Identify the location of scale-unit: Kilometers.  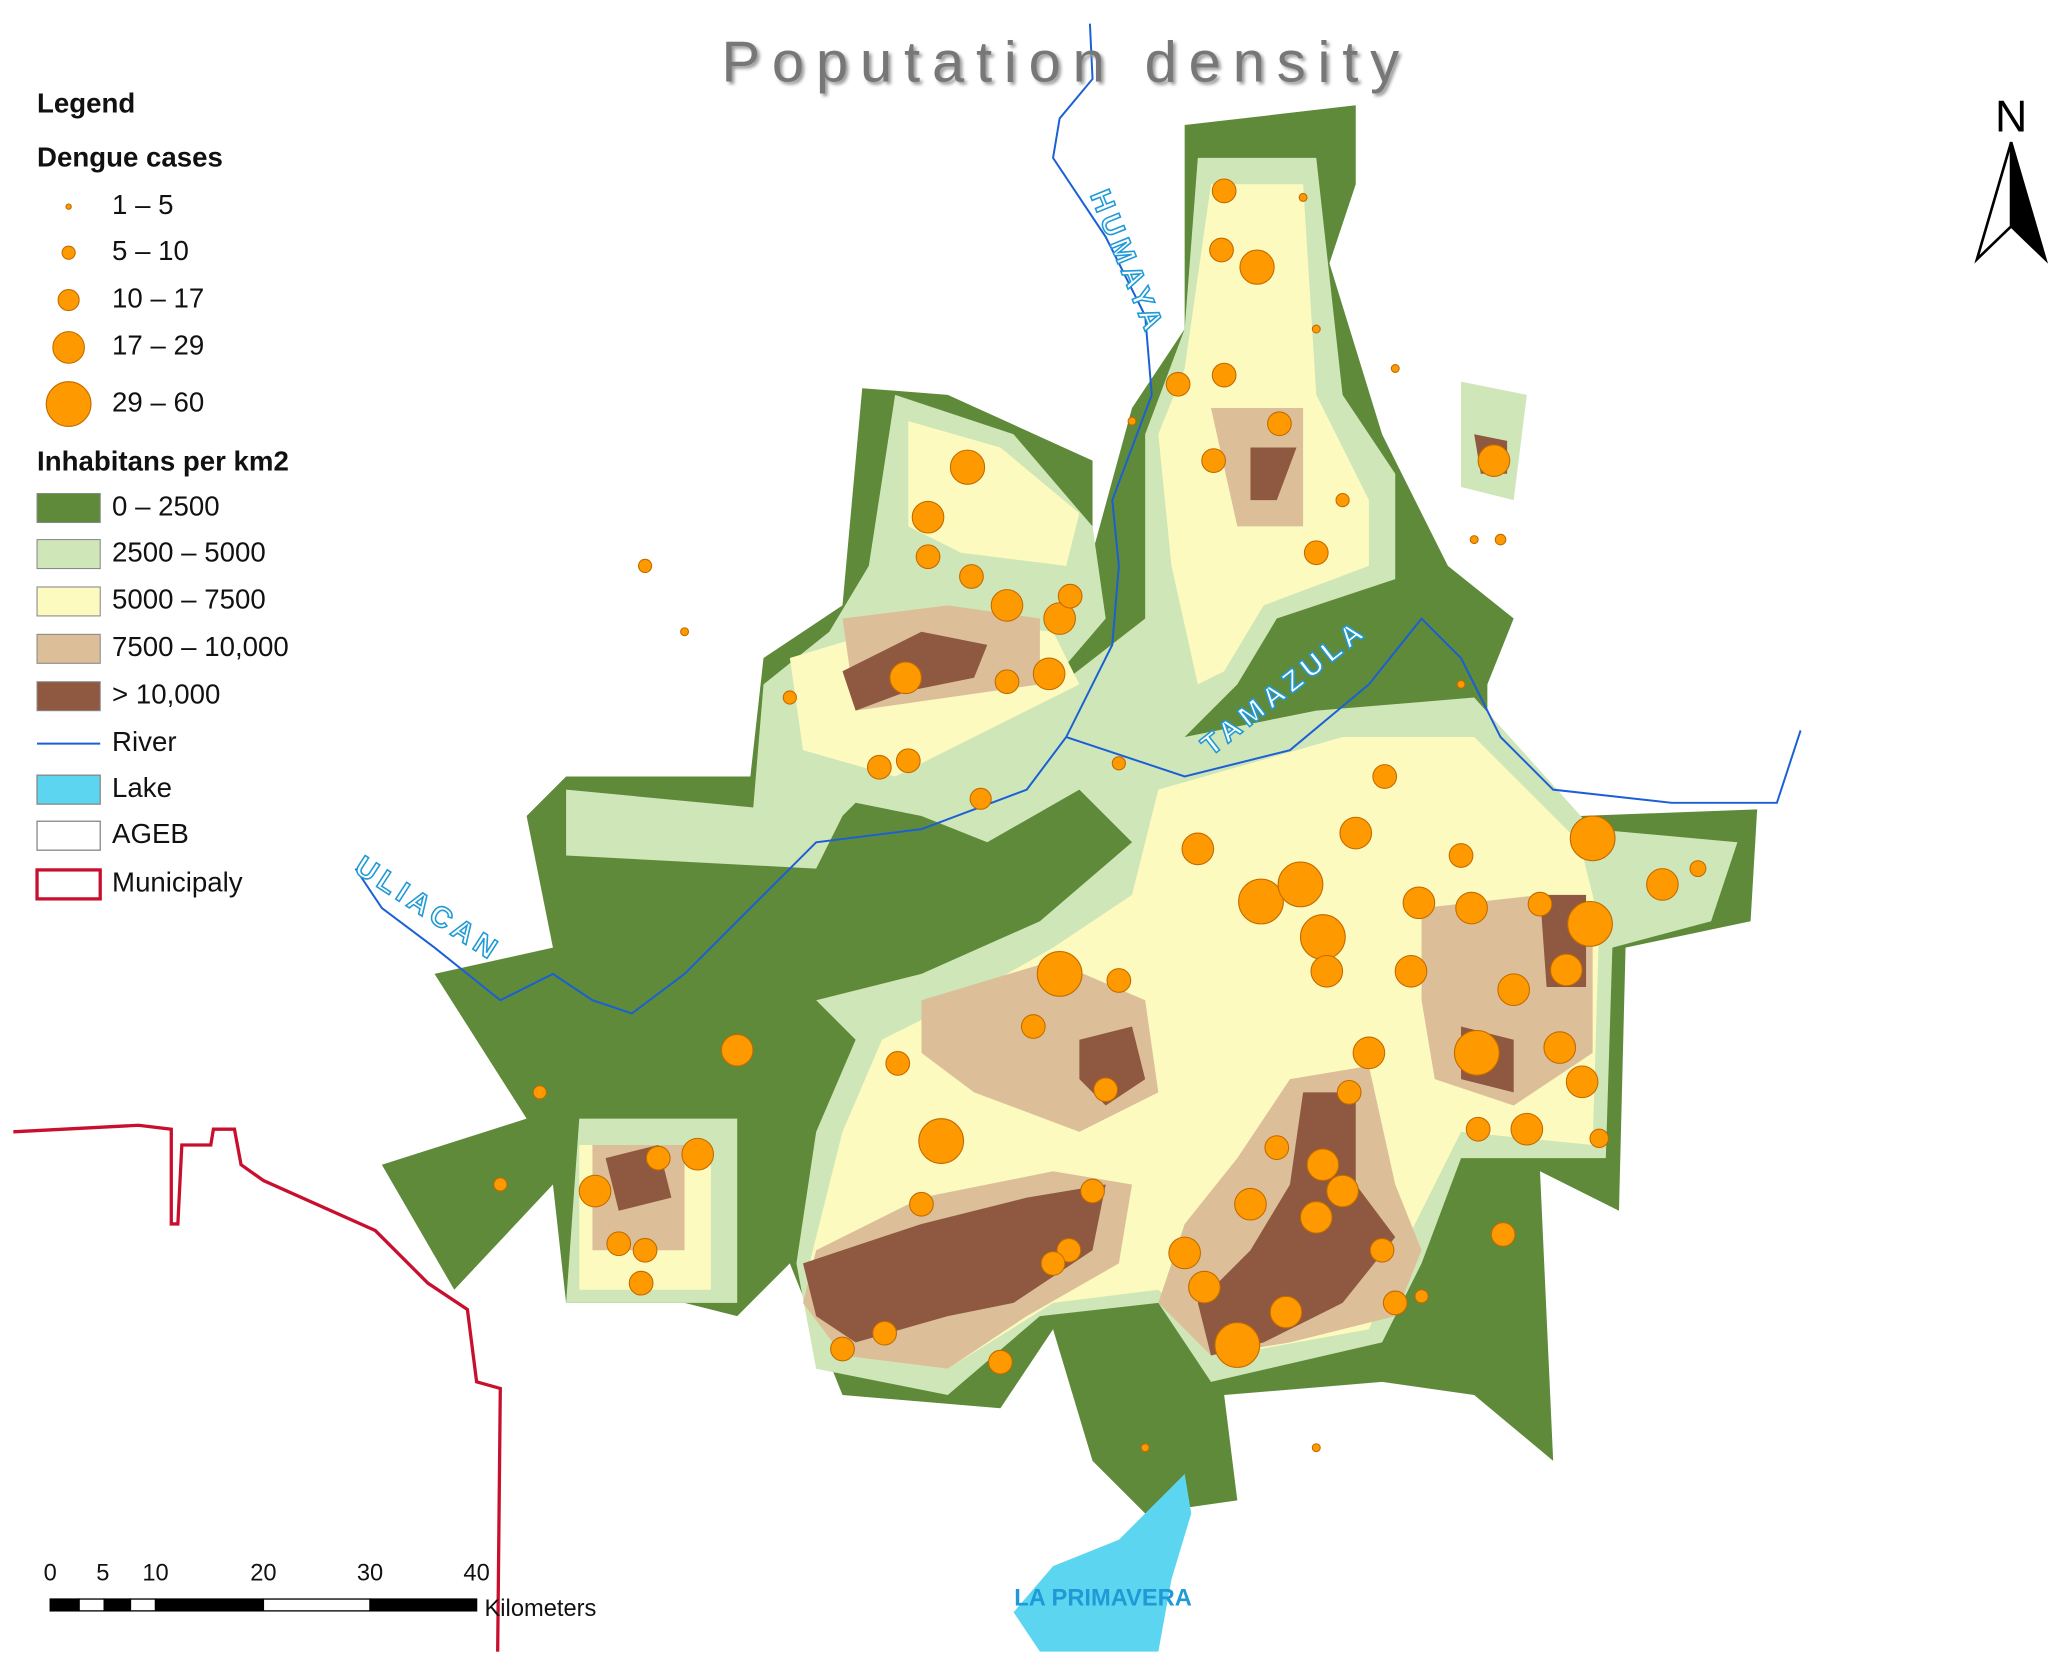
(541, 1609).